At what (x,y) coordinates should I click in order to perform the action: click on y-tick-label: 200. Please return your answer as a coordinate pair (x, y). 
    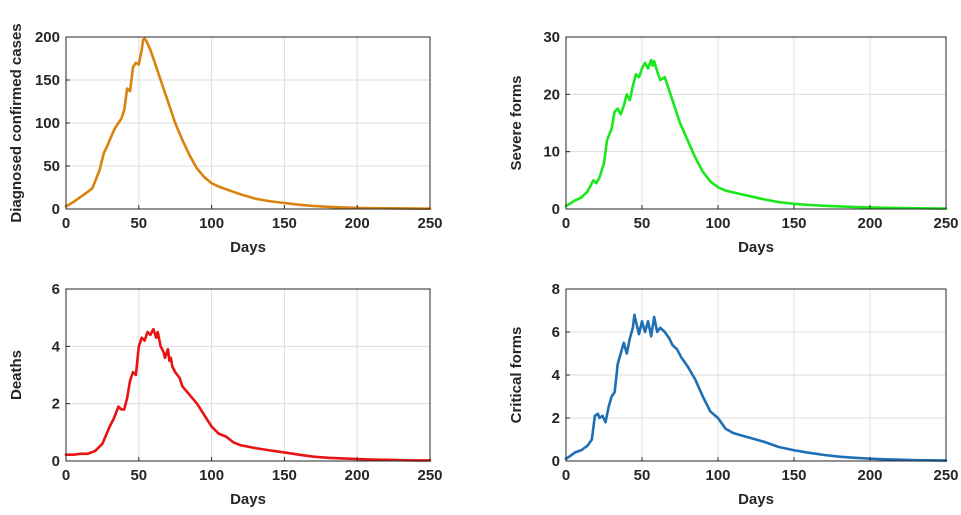
    Looking at the image, I should click on (47, 37).